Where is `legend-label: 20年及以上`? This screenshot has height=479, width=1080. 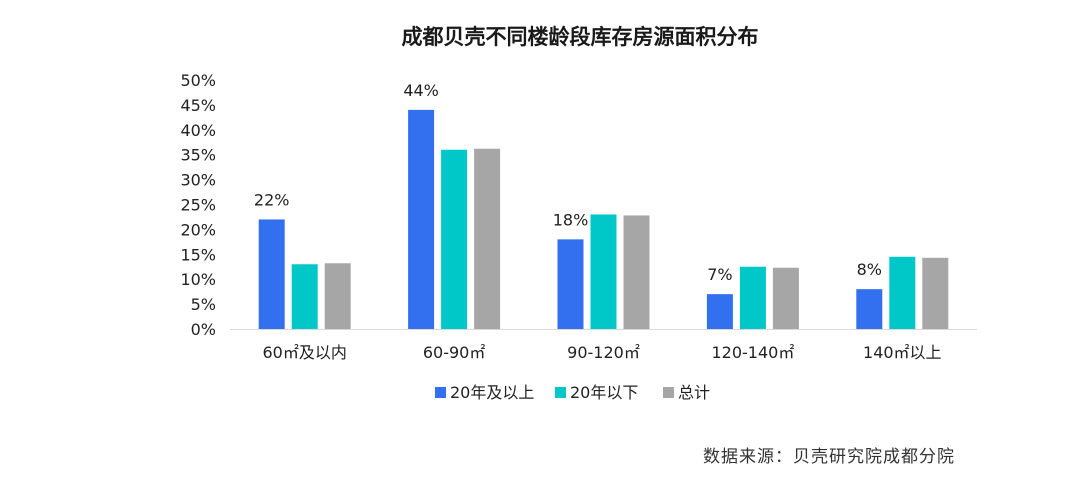
legend-label: 20年及以上 is located at coordinates (492, 392).